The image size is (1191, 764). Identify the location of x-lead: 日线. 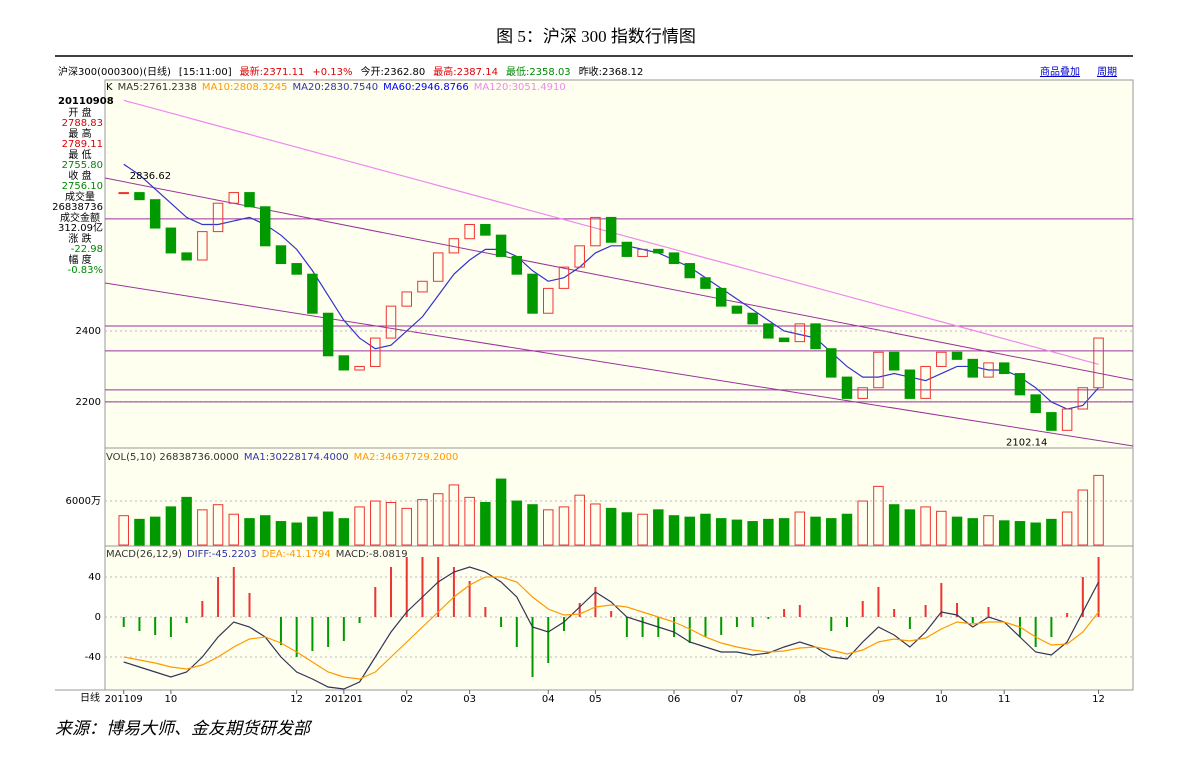
(90, 697).